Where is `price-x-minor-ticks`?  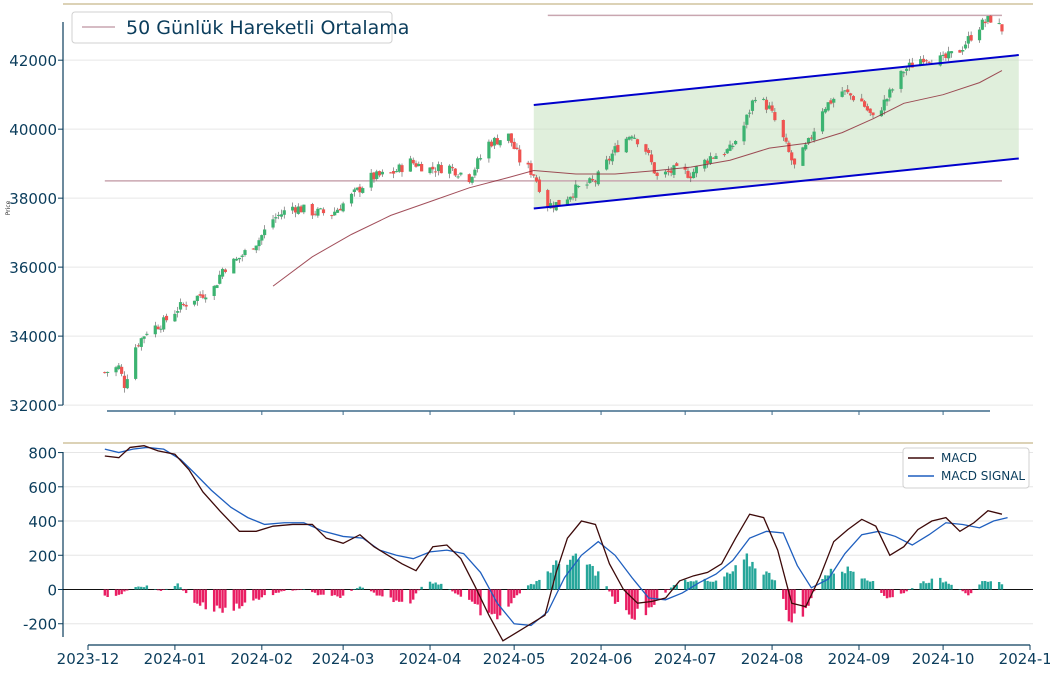
price-x-minor-ticks is located at coordinates (559, 413).